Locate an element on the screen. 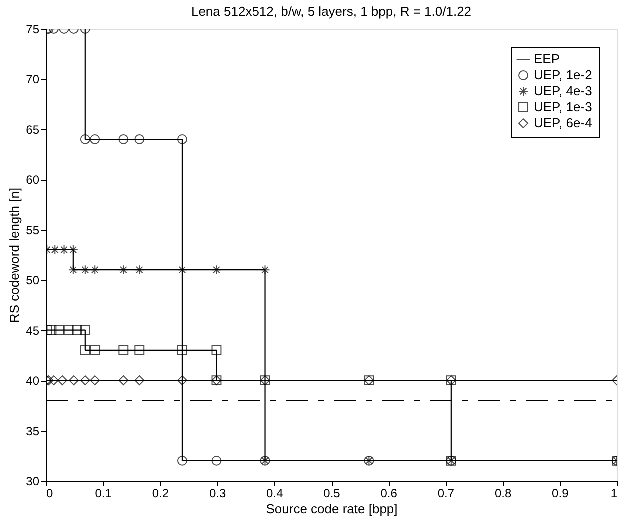  legend-label: UEP, 4e-3 is located at coordinates (563, 91).